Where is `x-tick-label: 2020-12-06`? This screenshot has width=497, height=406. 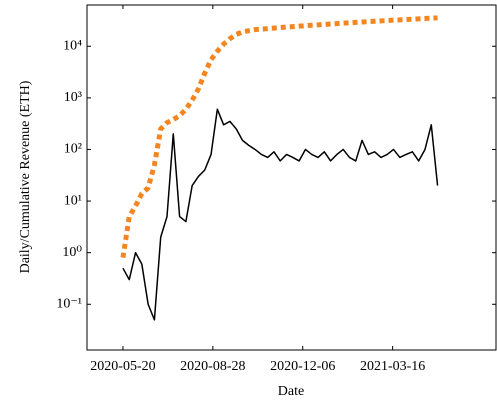 x-tick-label: 2020-12-06 is located at coordinates (302, 366).